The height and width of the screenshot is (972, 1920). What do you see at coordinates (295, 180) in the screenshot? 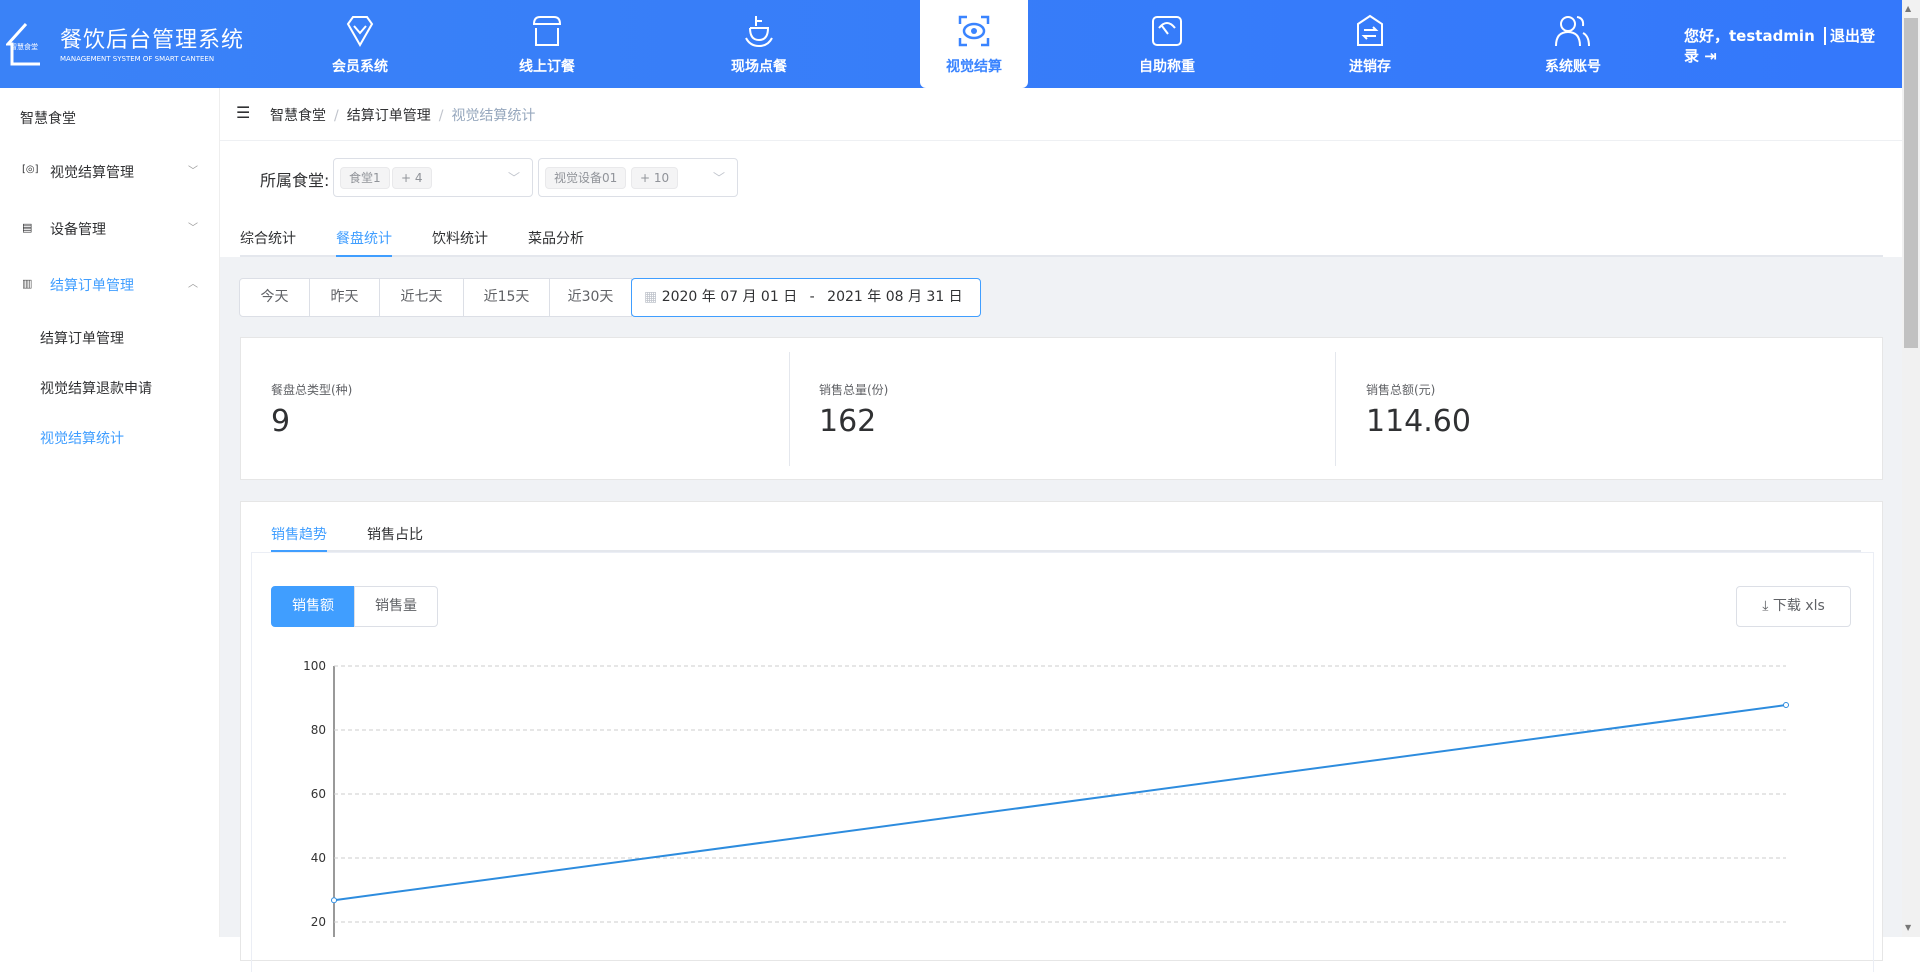
I see `filter-label: 所属食堂:` at bounding box center [295, 180].